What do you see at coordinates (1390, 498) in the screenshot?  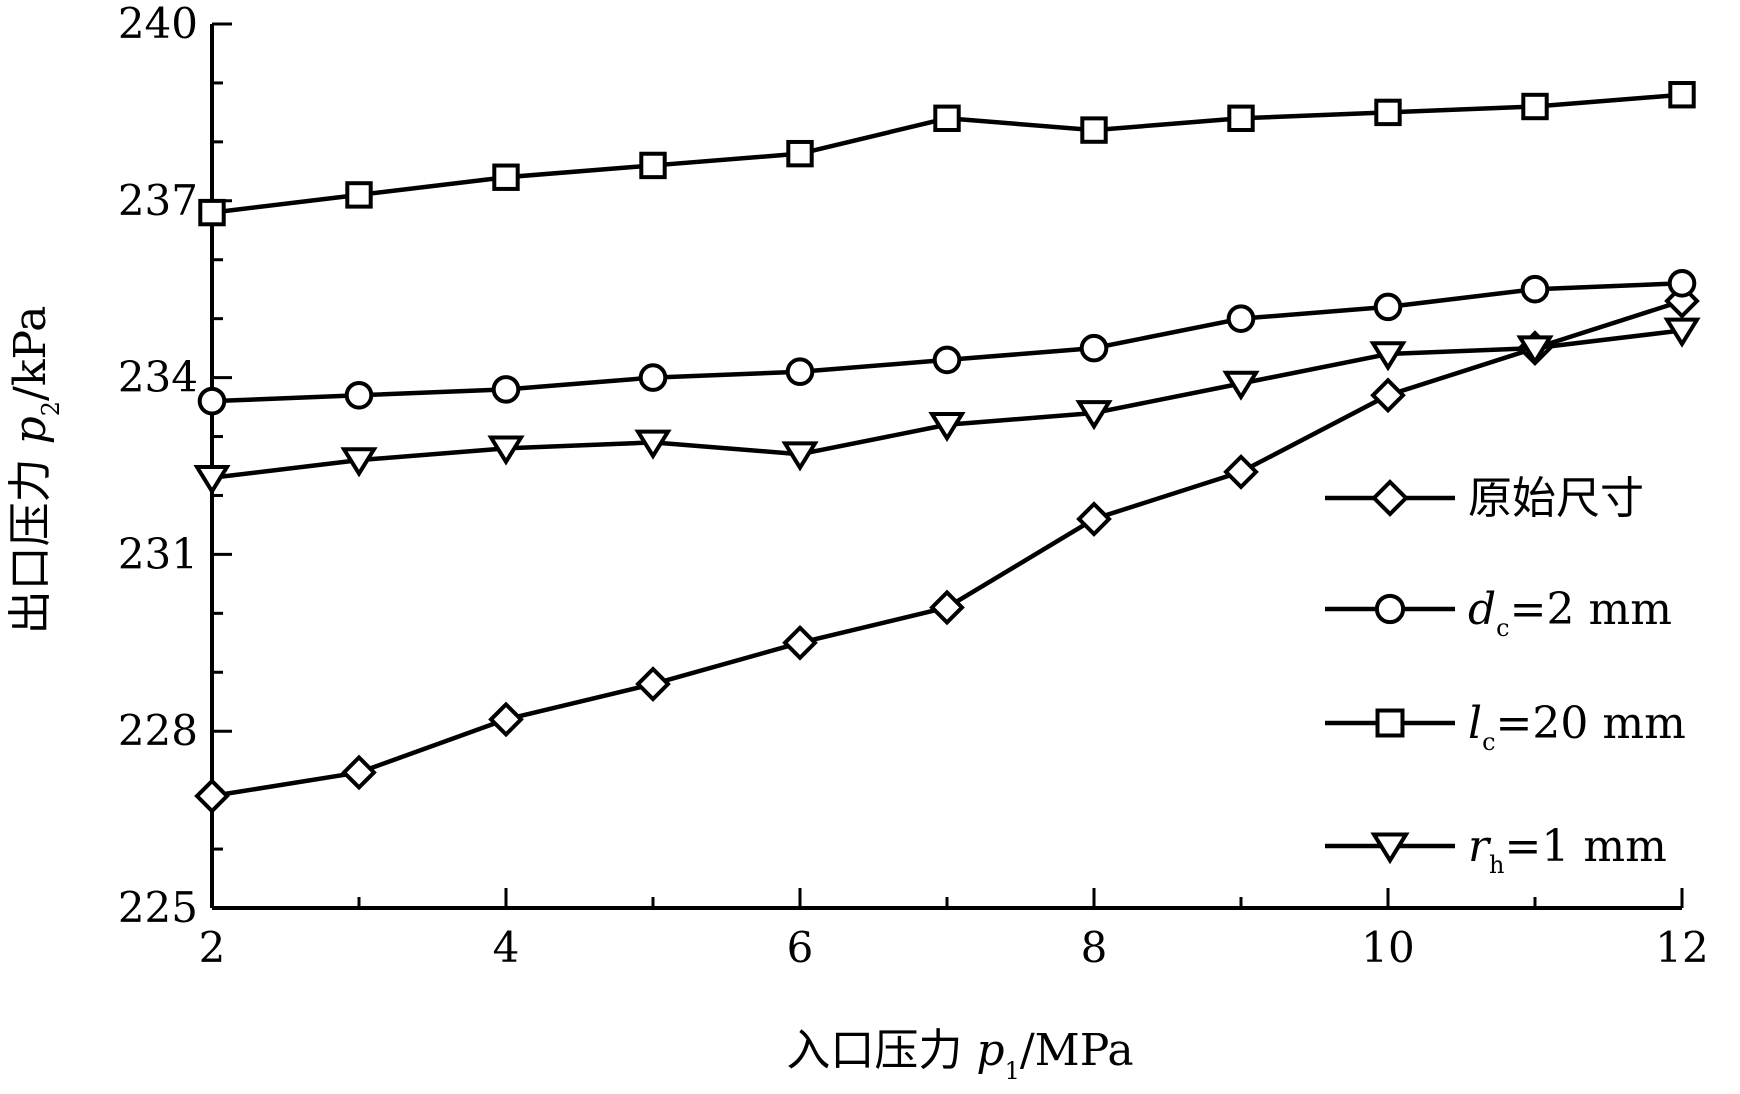 I see `diamond-marker` at bounding box center [1390, 498].